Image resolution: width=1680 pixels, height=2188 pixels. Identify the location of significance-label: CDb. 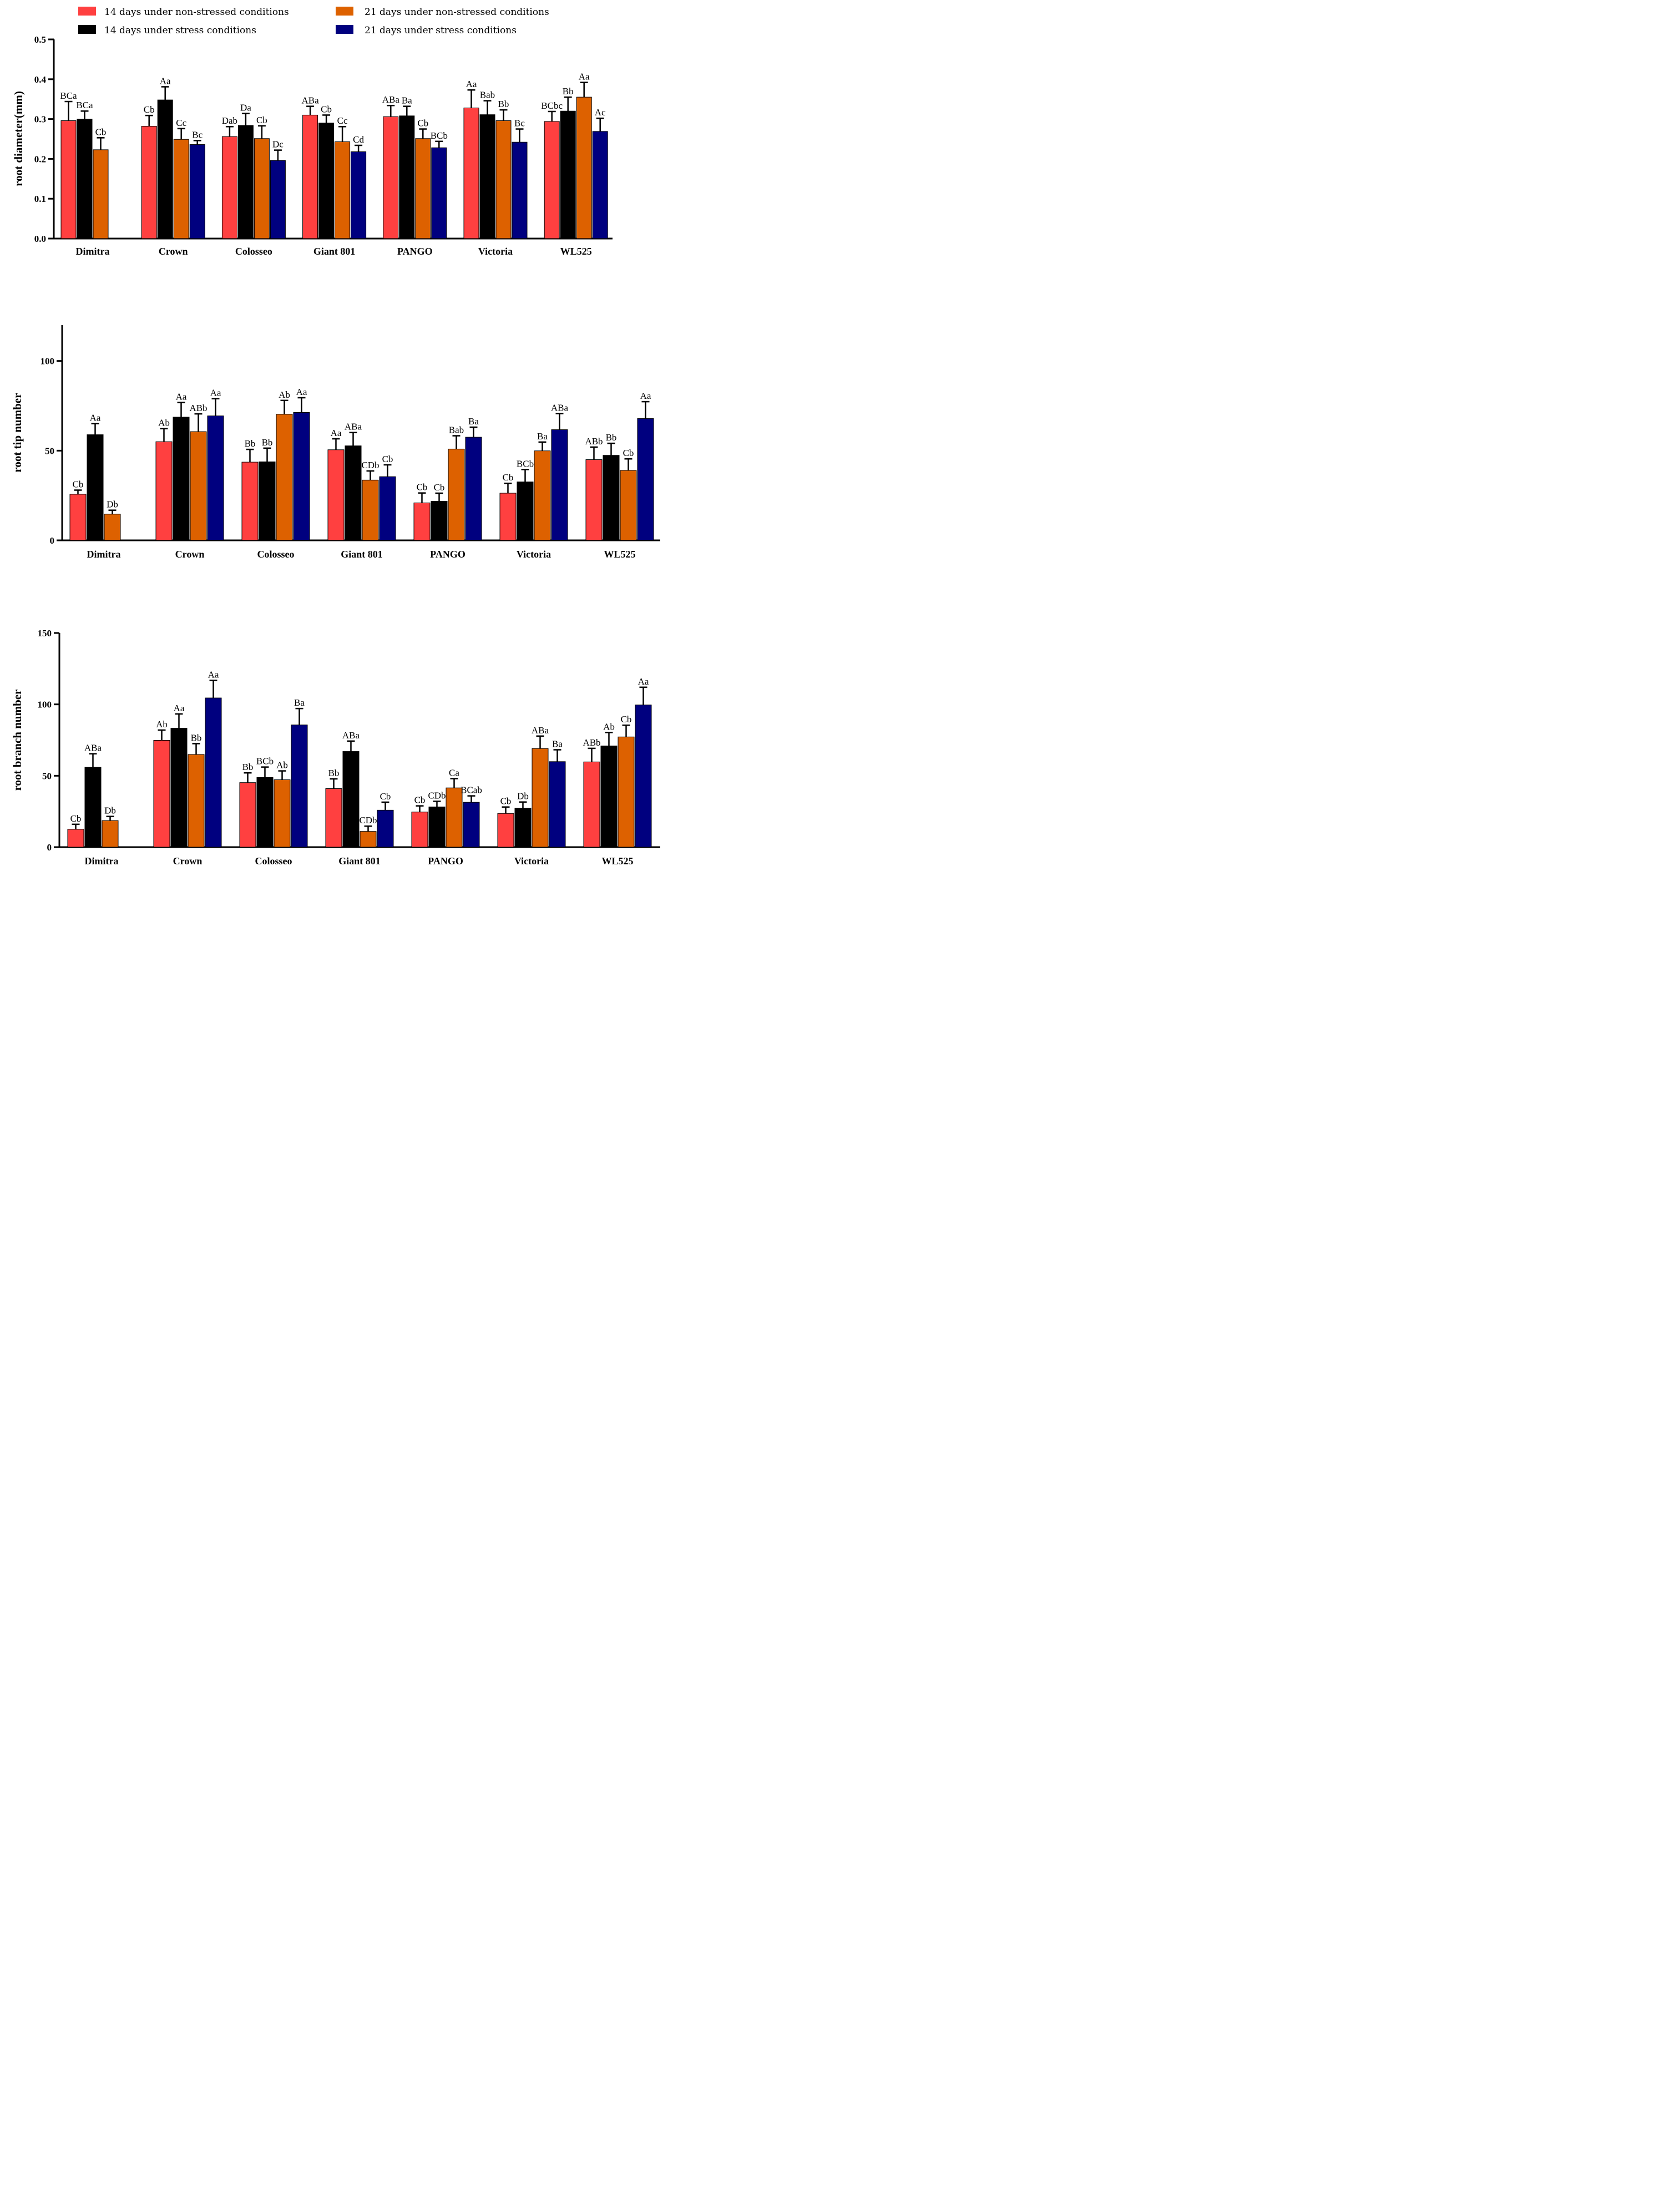
(368, 820).